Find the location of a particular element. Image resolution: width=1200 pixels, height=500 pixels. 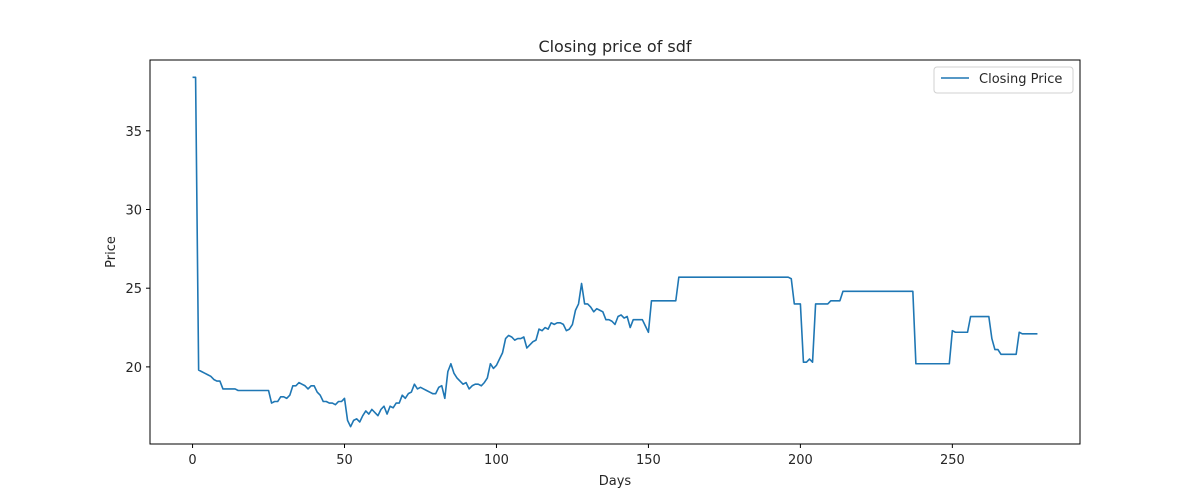

x-tick-label: 150 is located at coordinates (648, 460).